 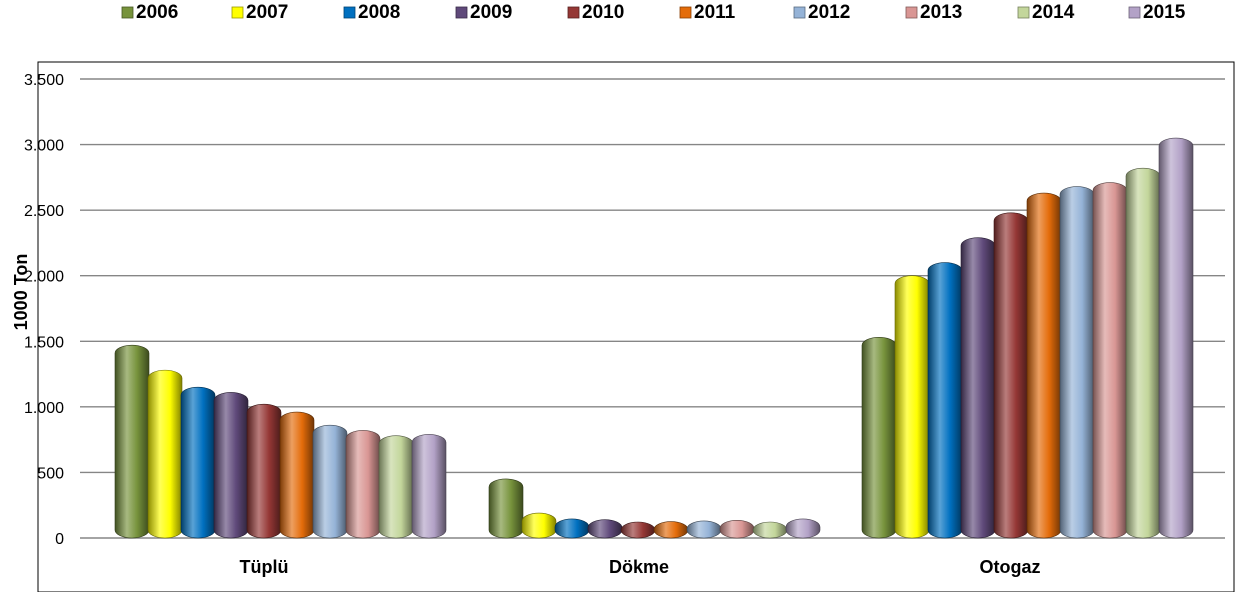 What do you see at coordinates (264, 567) in the screenshot?
I see `category-label: Tüplü` at bounding box center [264, 567].